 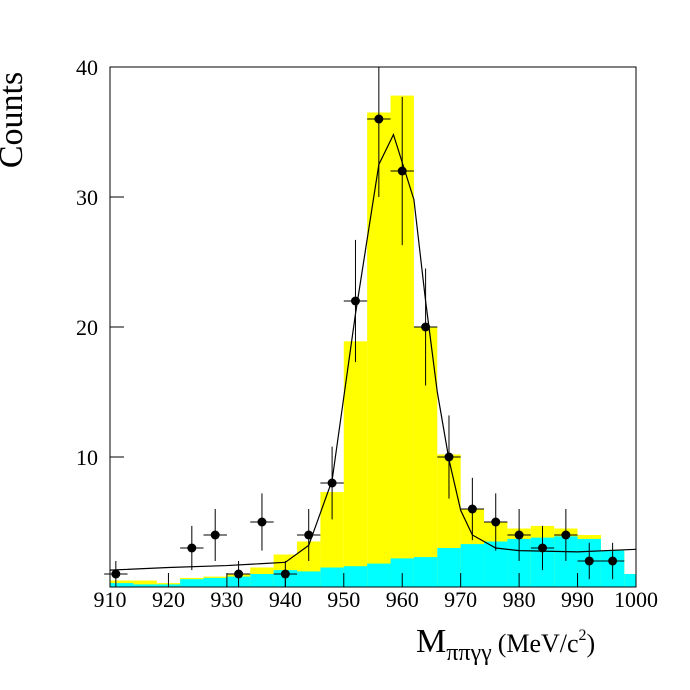 What do you see at coordinates (168, 599) in the screenshot?
I see `x-tick-label: 920` at bounding box center [168, 599].